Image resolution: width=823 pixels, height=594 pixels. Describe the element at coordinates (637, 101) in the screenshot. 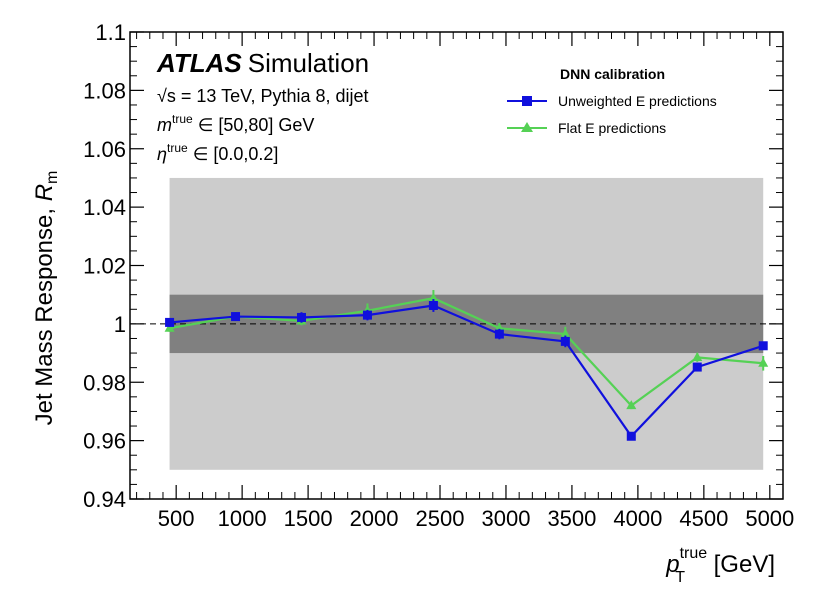

I see `legend-label-unweighted: Unweighted E predictions` at that location.